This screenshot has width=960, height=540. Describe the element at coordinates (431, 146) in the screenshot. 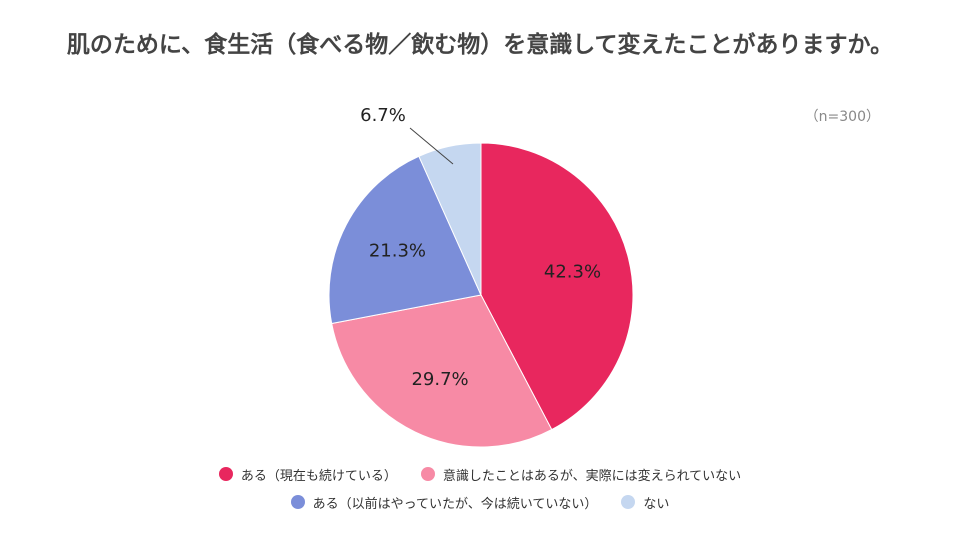

I see `leader-line-none` at that location.